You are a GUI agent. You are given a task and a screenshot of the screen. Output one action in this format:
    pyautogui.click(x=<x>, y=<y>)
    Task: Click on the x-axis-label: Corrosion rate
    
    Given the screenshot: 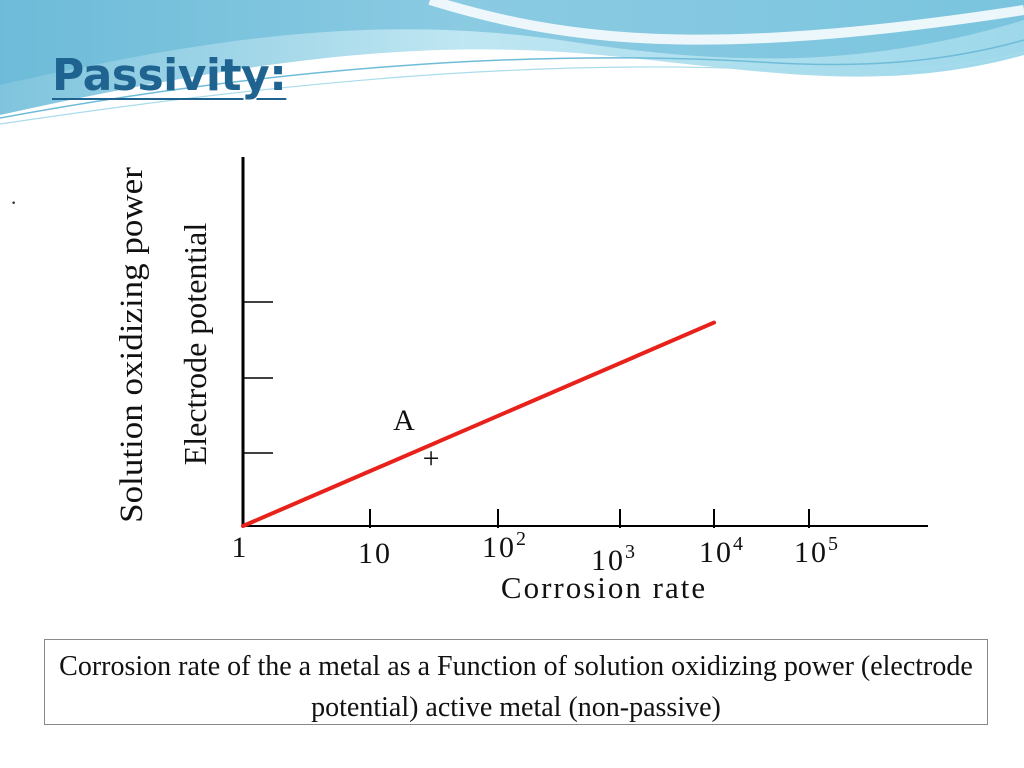 What is the action you would take?
    pyautogui.click(x=604, y=587)
    